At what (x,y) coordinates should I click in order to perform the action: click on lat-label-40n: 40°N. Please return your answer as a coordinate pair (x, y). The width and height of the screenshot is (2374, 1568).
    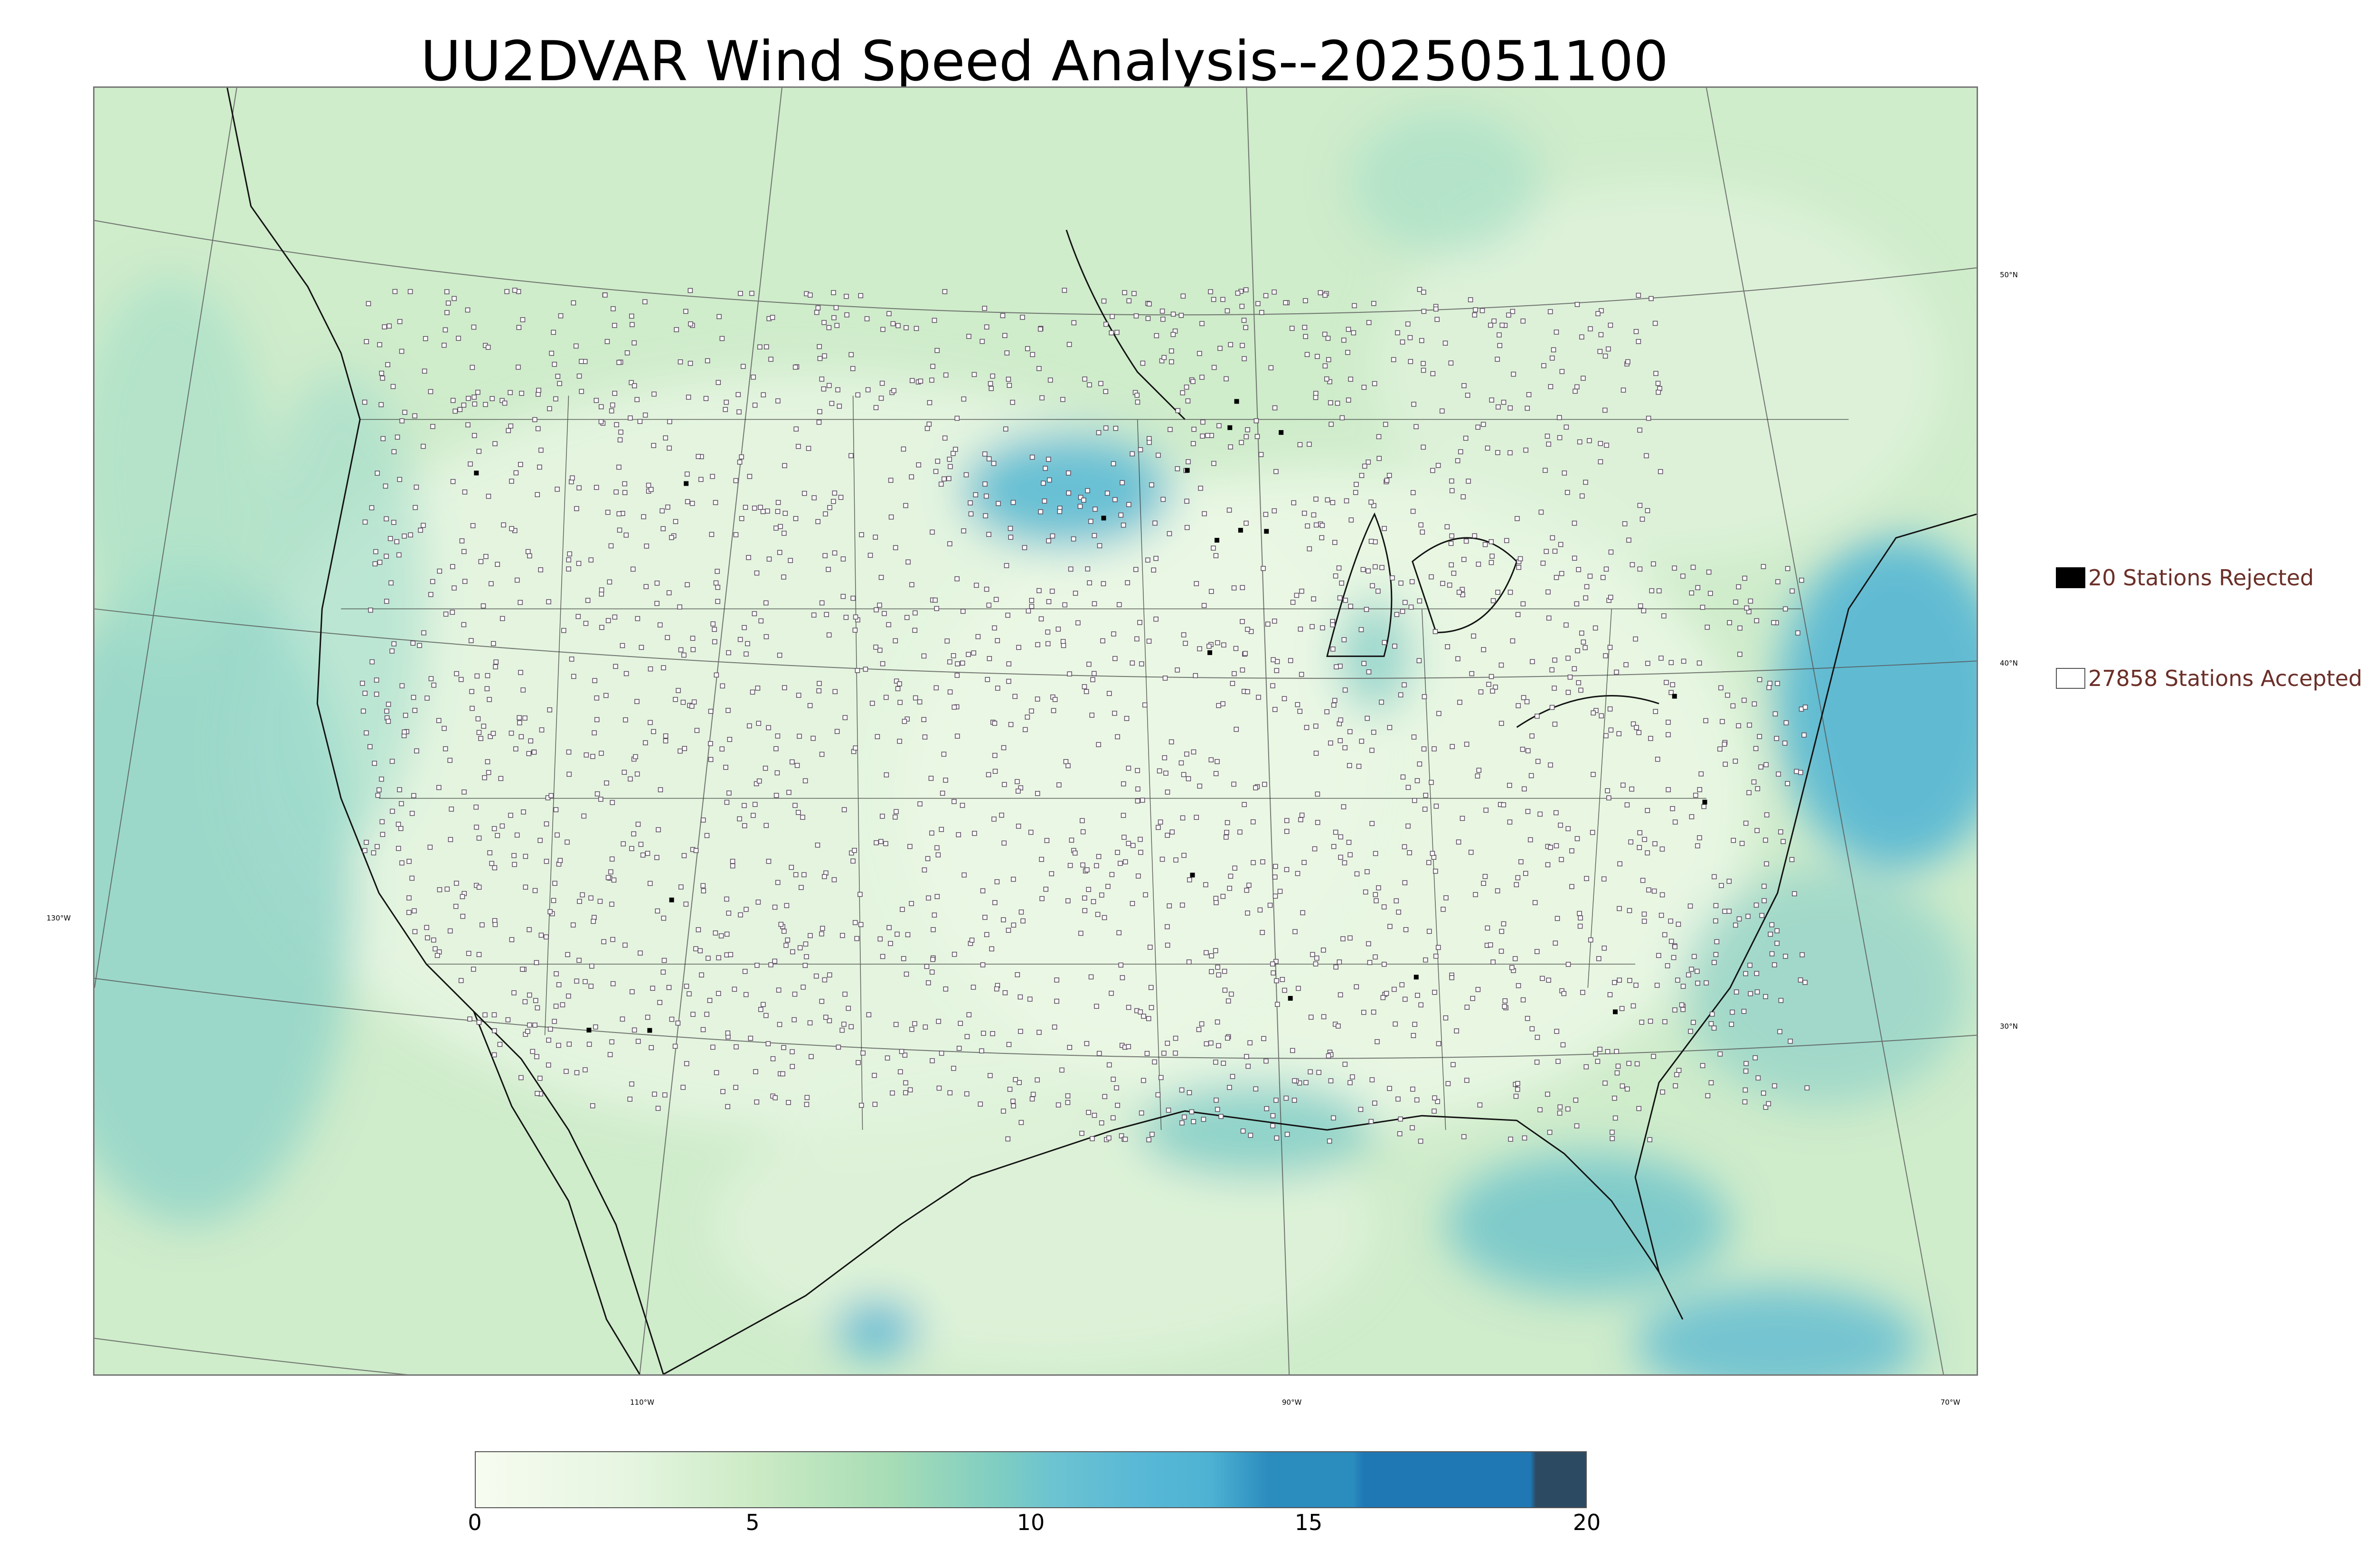
    Looking at the image, I should click on (2009, 663).